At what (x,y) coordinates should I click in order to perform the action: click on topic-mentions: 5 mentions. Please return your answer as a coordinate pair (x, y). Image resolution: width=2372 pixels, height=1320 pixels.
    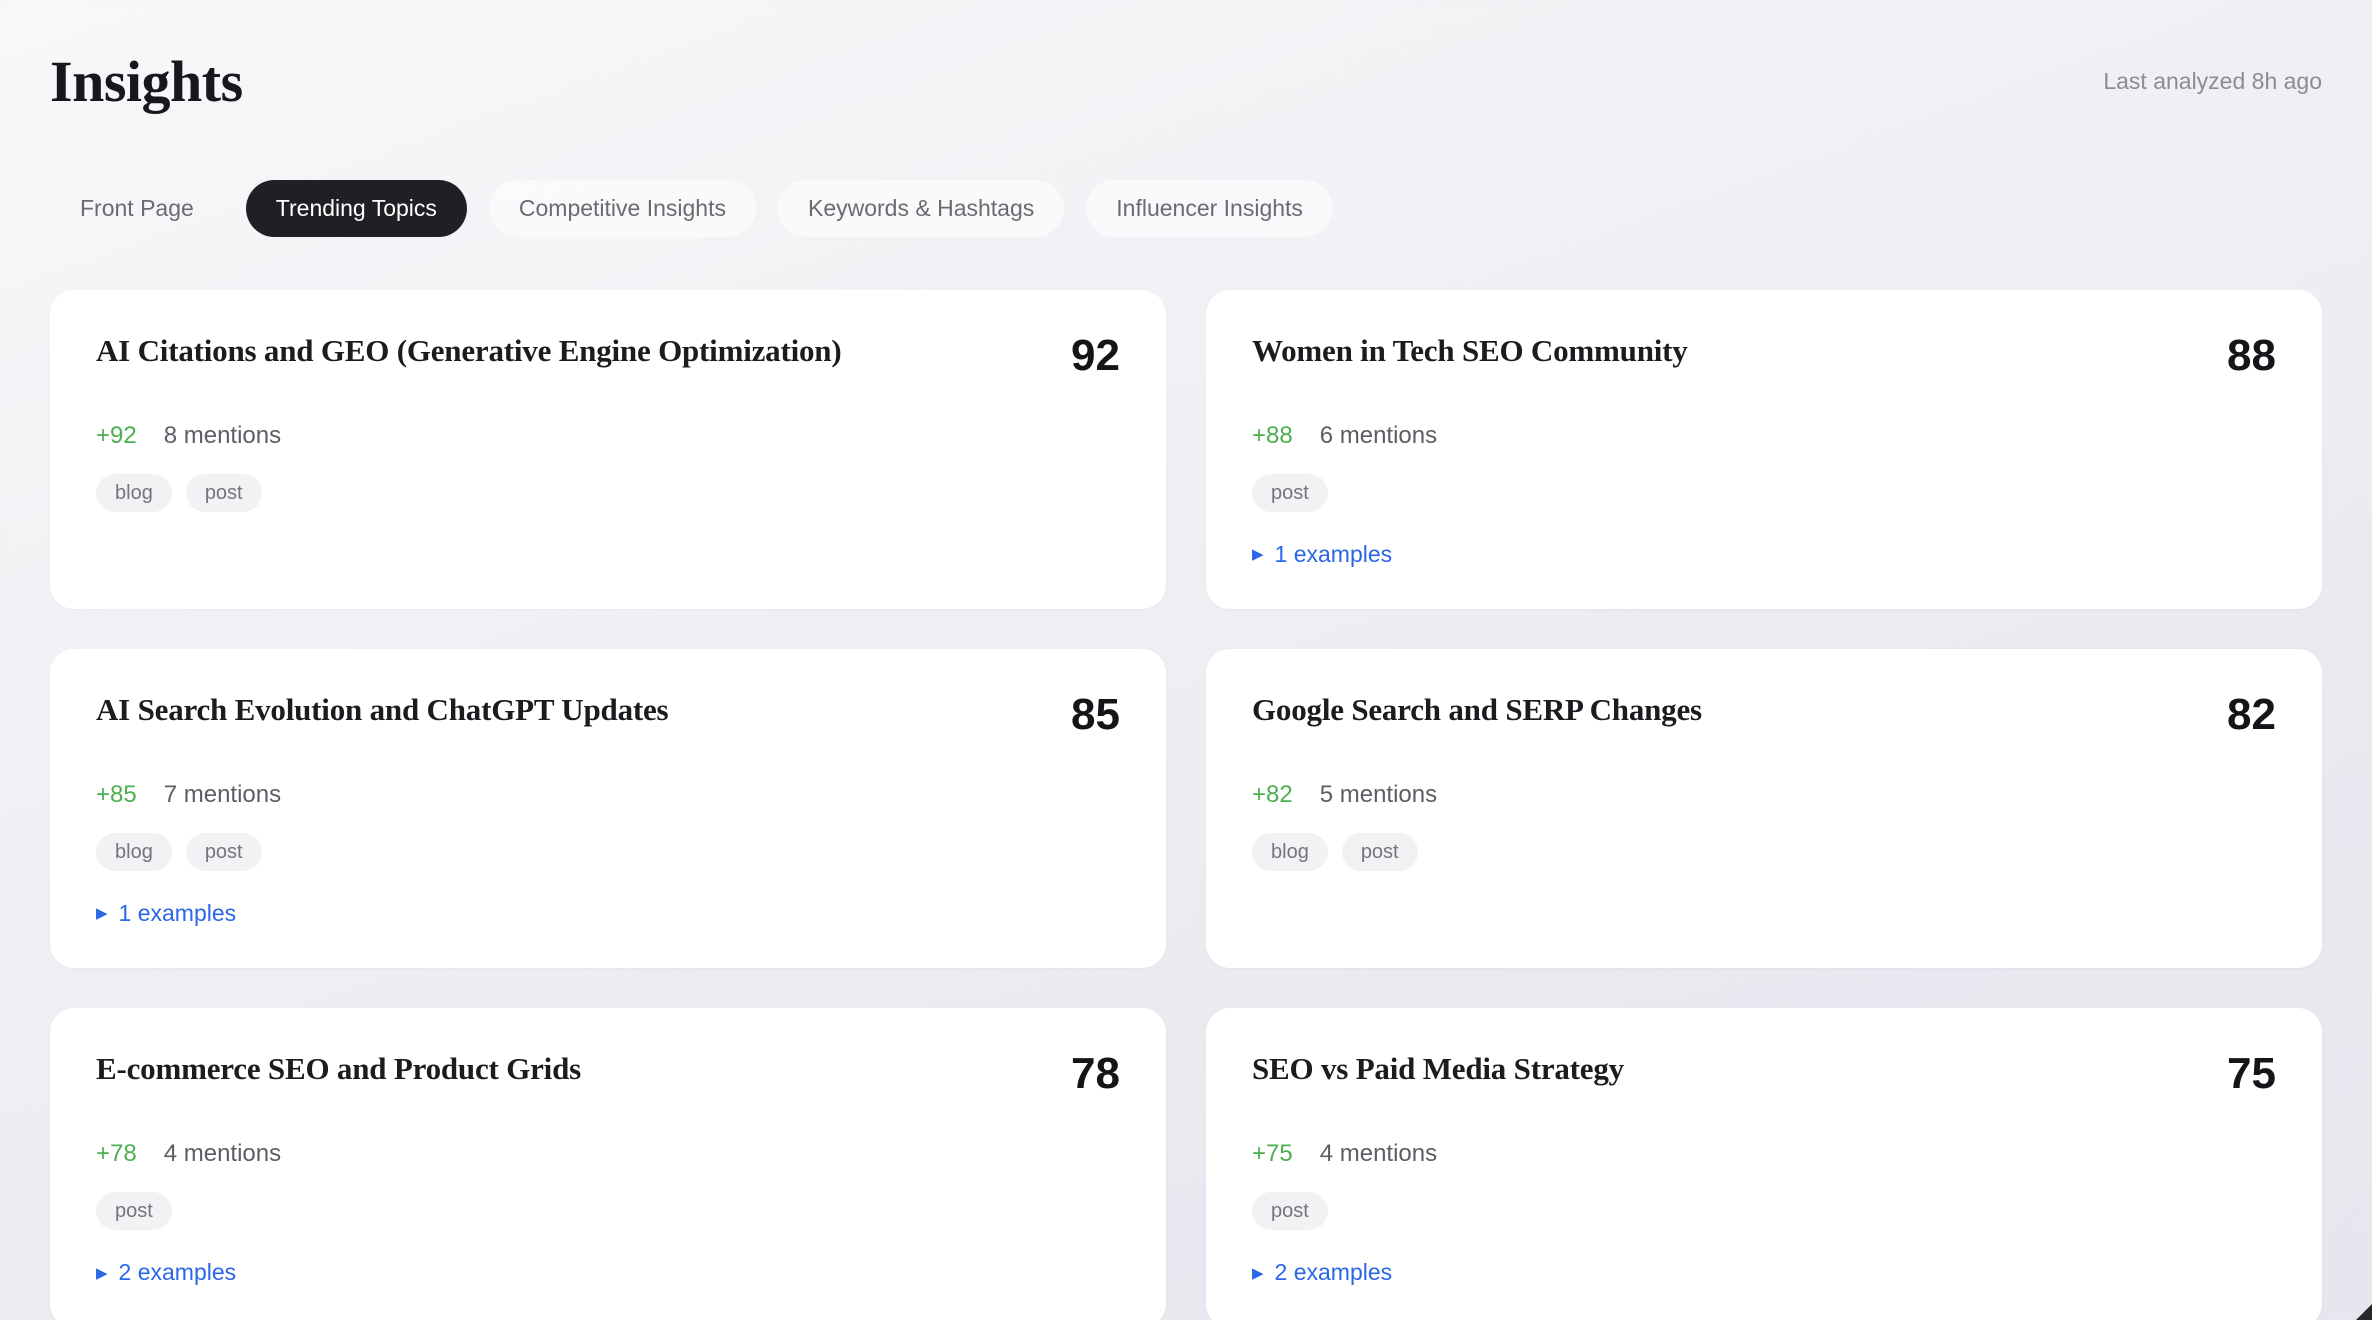
    Looking at the image, I should click on (1378, 795).